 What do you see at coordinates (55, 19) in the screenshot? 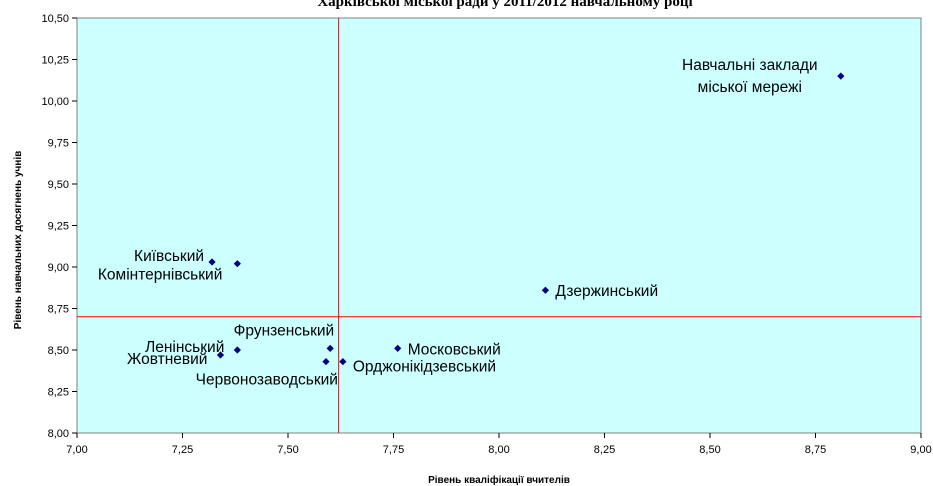
I see `y-tick-label: 10,50` at bounding box center [55, 19].